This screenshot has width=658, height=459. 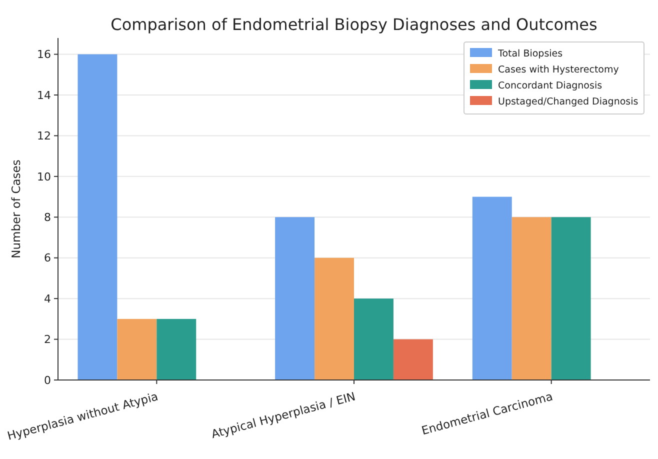 What do you see at coordinates (559, 70) in the screenshot?
I see `legend-label: Cases with Hysterectomy` at bounding box center [559, 70].